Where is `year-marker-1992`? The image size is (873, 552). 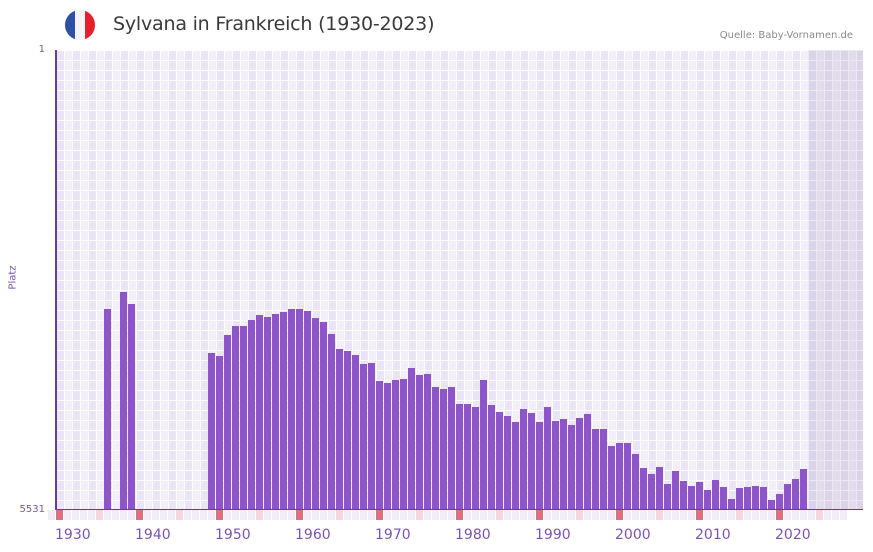 year-marker-1992 is located at coordinates (555, 515).